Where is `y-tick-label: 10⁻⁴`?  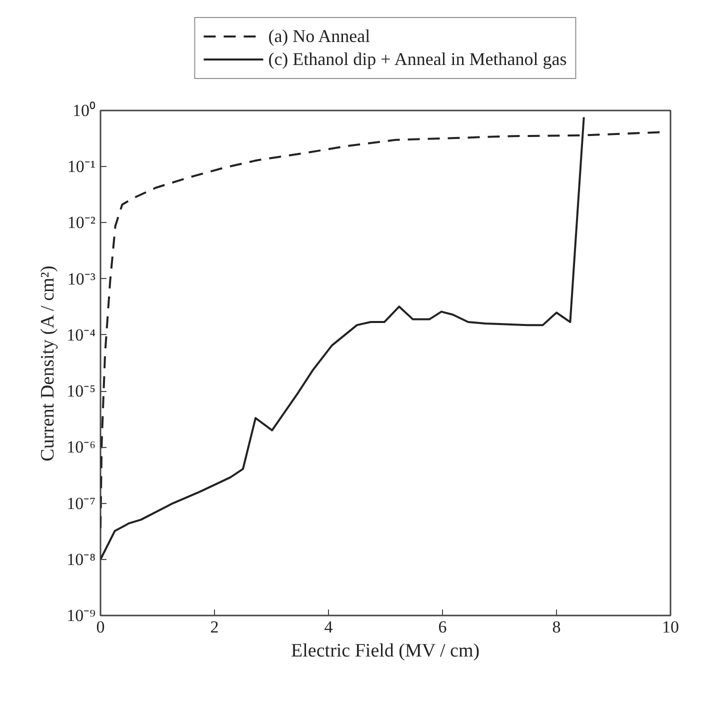 y-tick-label: 10⁻⁴ is located at coordinates (81, 334).